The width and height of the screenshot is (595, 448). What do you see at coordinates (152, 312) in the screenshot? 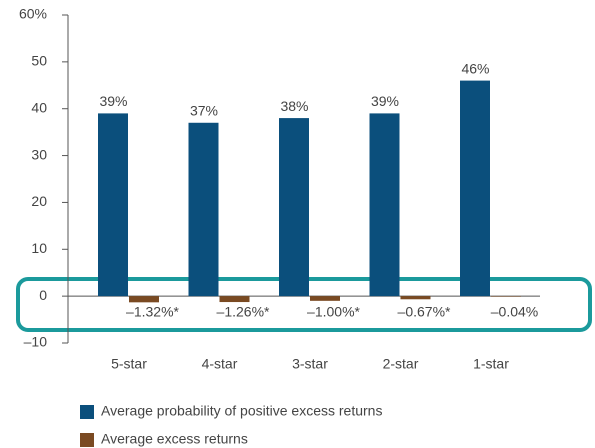
I see `value-label: –1.32%*` at bounding box center [152, 312].